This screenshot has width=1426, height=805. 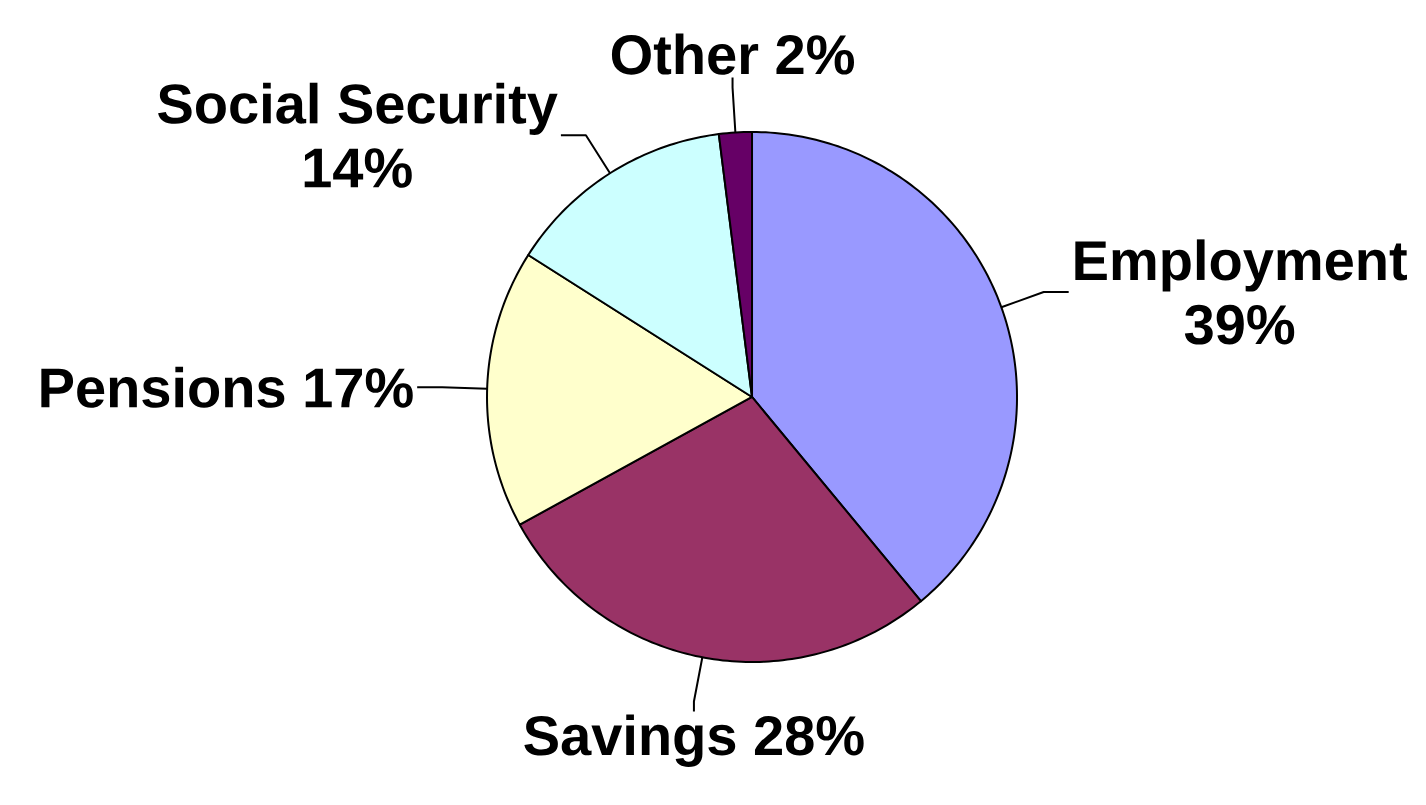 What do you see at coordinates (685, 54) in the screenshot?
I see `slice-label: Other` at bounding box center [685, 54].